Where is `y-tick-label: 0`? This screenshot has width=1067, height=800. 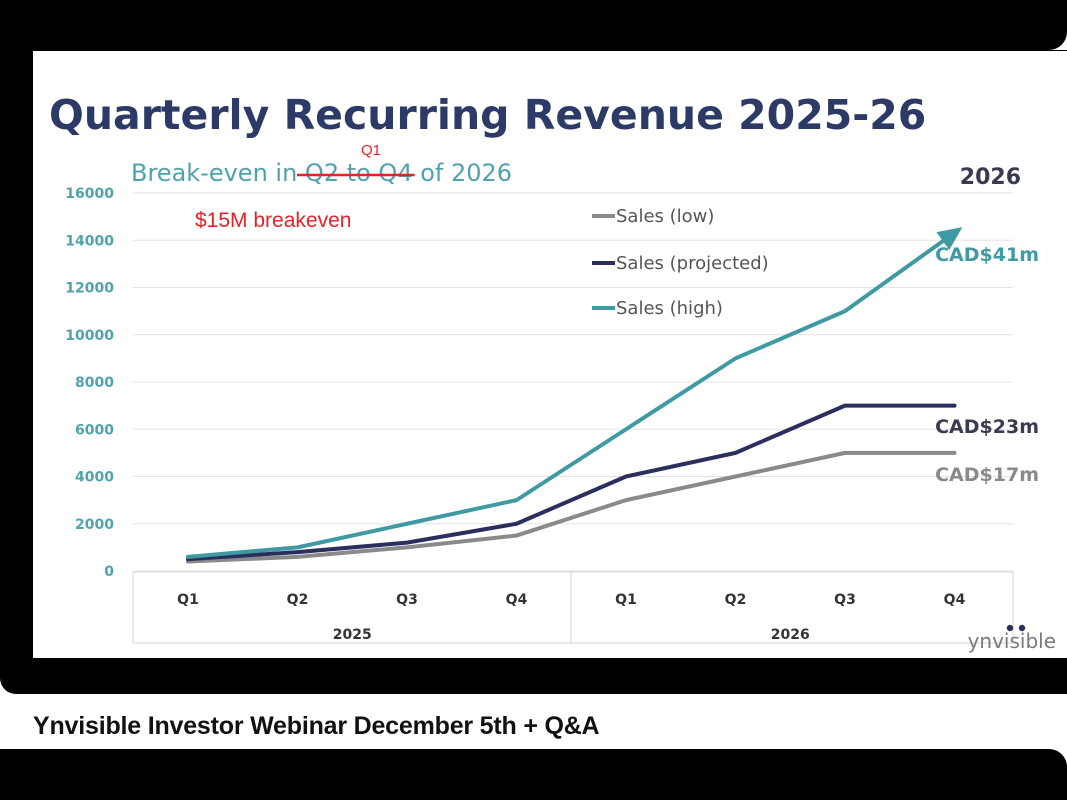 y-tick-label: 0 is located at coordinates (109, 572).